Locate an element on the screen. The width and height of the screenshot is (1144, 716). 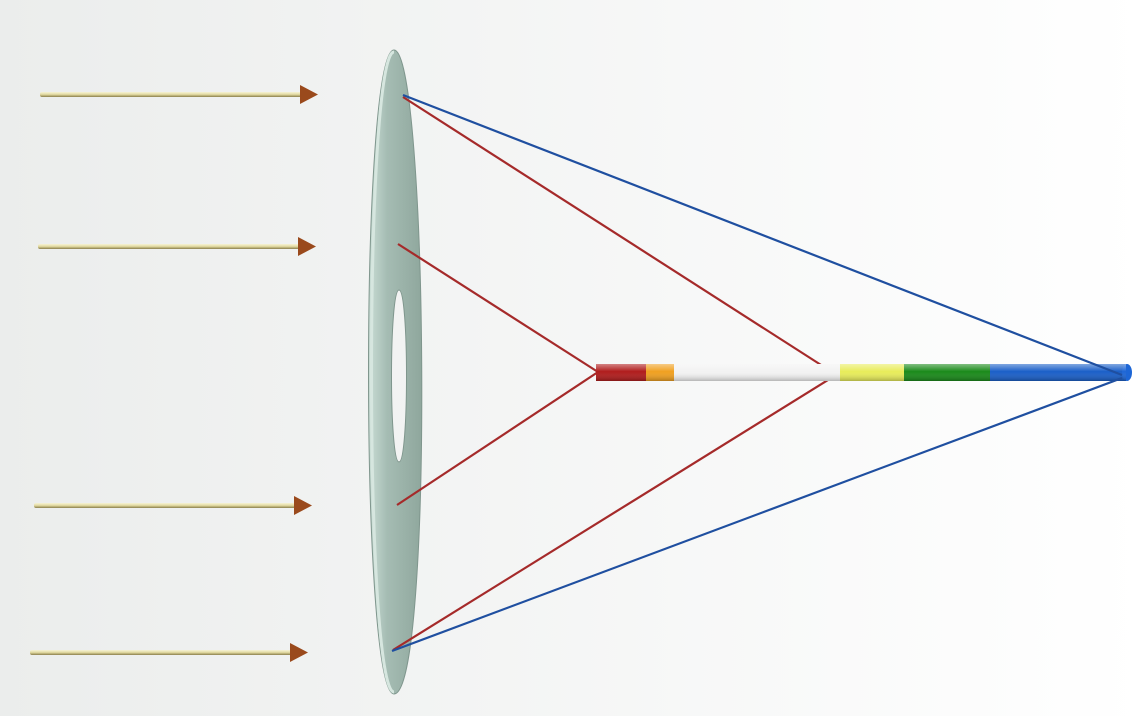
annular-lens is located at coordinates (395, 372).